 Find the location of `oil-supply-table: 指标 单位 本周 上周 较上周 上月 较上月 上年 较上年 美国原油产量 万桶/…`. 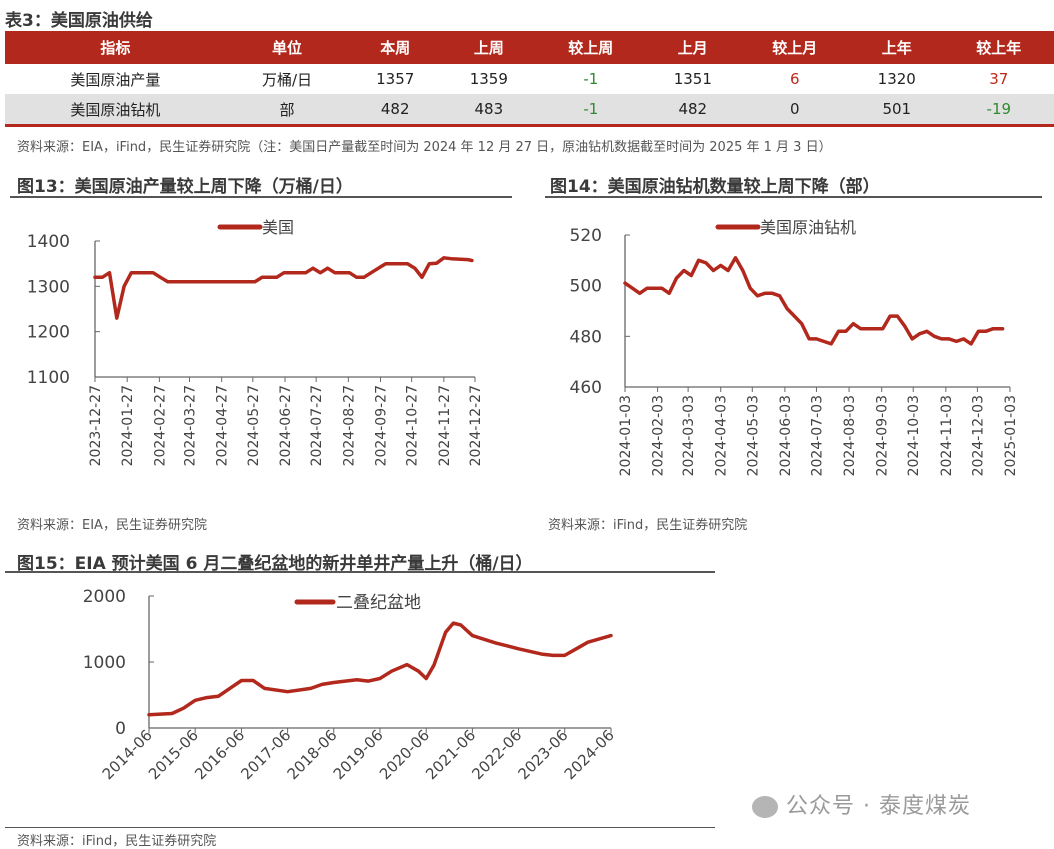

oil-supply-table: 指标 单位 本周 上周 较上周 上月 较上月 上年 较上年 美国原油产量 万桶/… is located at coordinates (529, 79).